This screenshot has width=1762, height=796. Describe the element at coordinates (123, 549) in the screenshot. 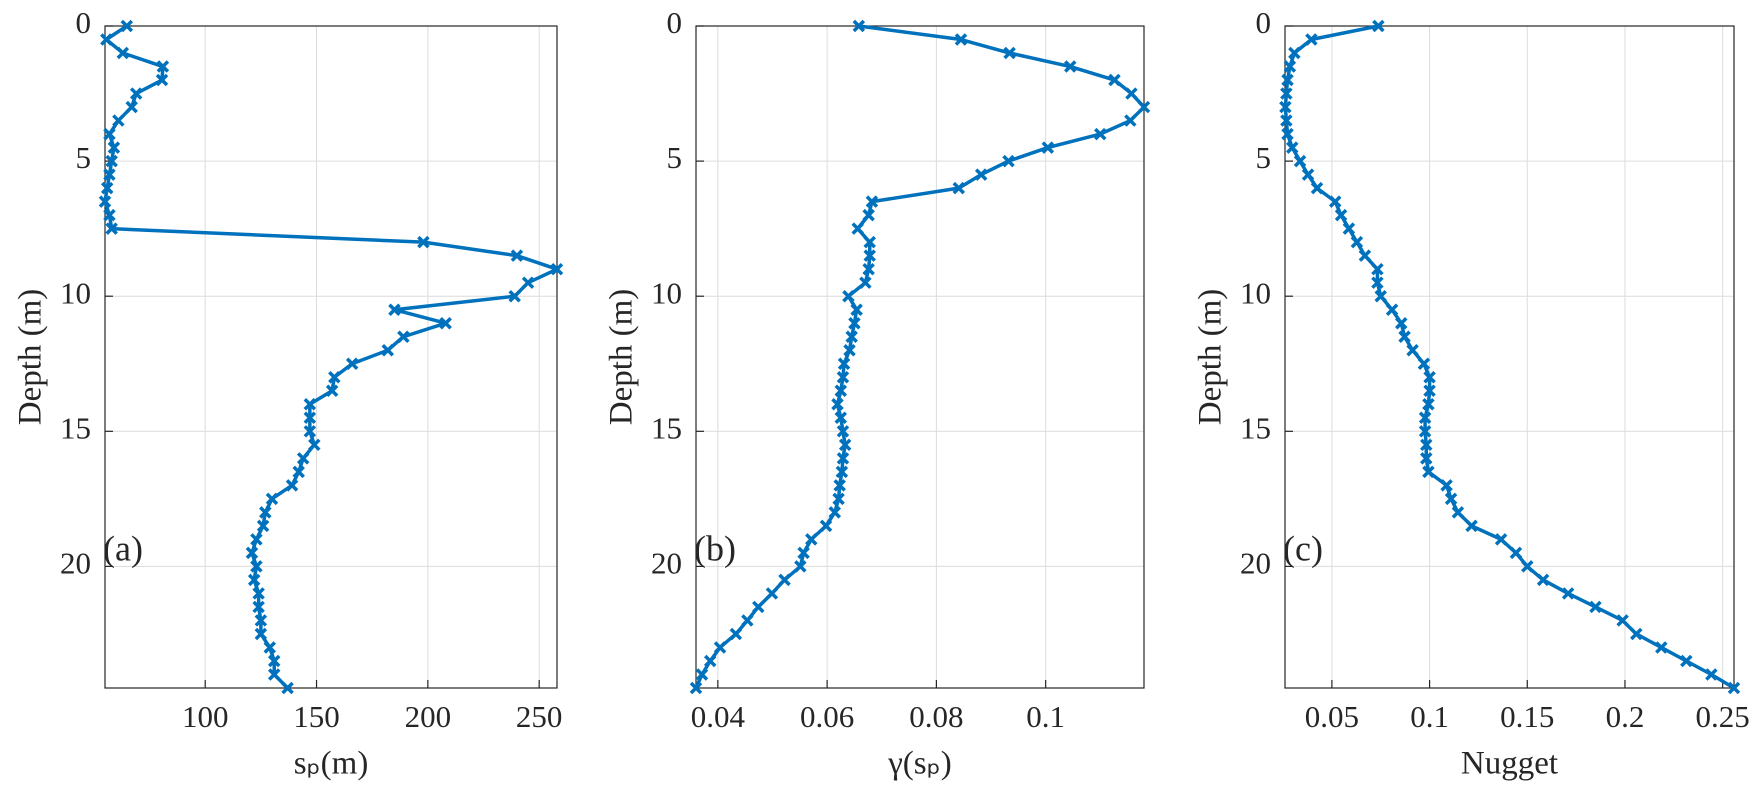

I see `panel-label: (a)` at that location.